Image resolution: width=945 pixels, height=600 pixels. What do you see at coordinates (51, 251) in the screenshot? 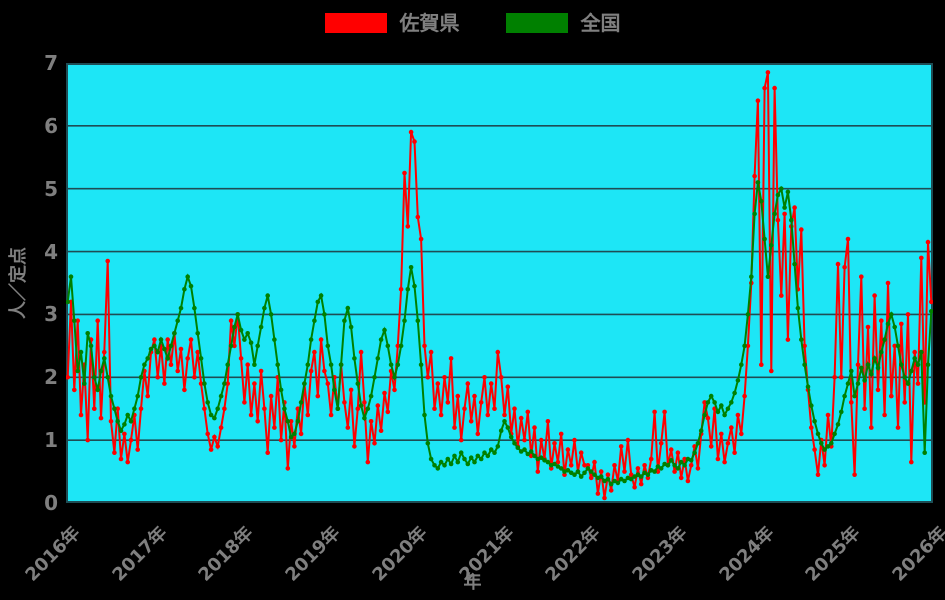
I see `y-tick-label: 4` at bounding box center [51, 251].